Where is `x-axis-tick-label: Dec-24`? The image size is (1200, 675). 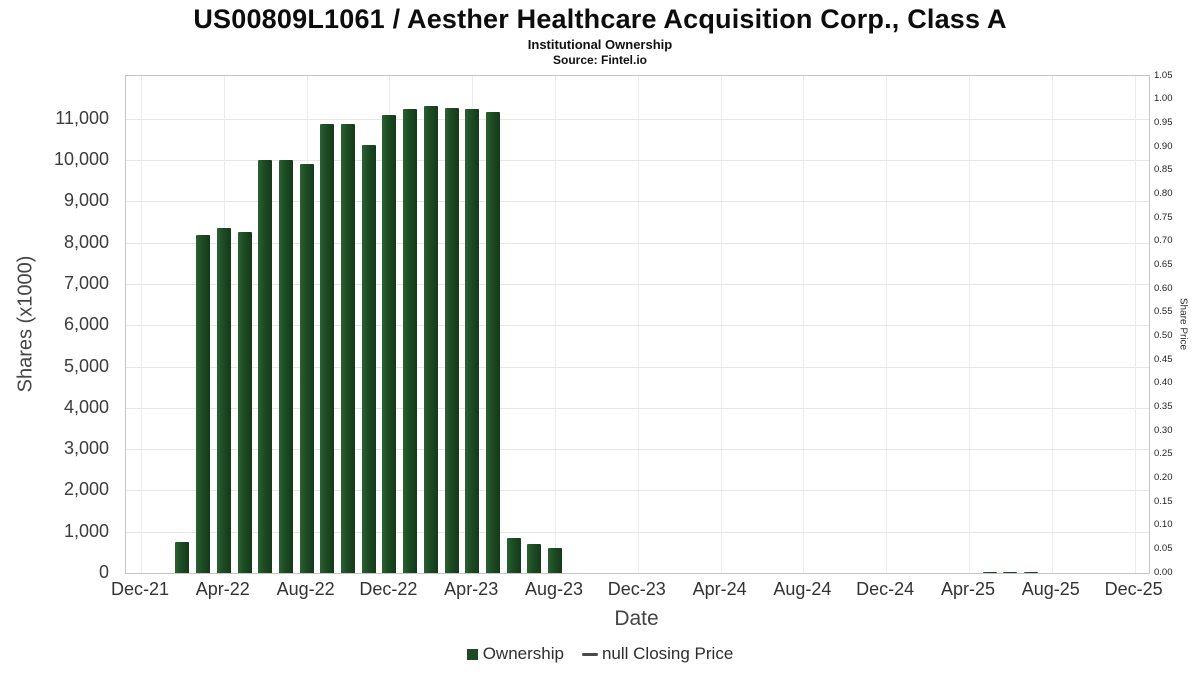
x-axis-tick-label: Dec-24 is located at coordinates (885, 589).